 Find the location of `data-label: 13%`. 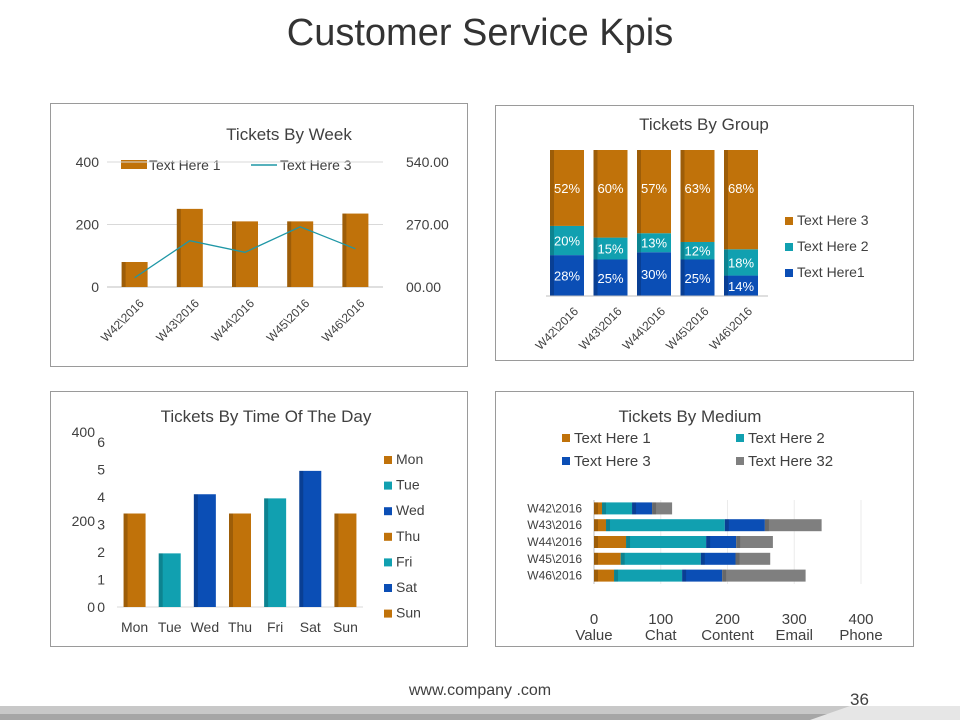

data-label: 13% is located at coordinates (654, 243).